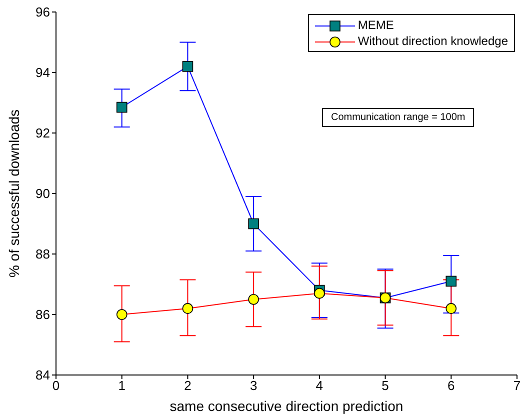 The width and height of the screenshot is (532, 417). I want to click on y-tick-label: 86, so click(43, 314).